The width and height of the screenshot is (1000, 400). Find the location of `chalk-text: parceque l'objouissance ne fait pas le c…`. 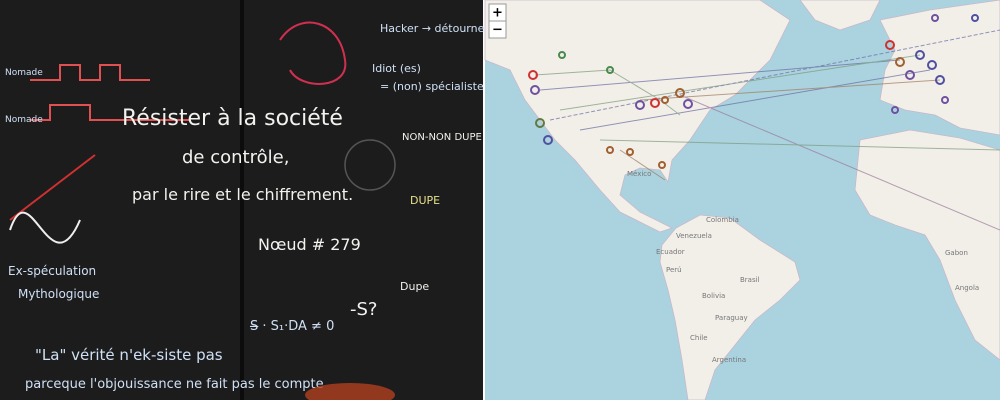

chalk-text: parceque l'objouissance ne fait pas le c… is located at coordinates (174, 384).